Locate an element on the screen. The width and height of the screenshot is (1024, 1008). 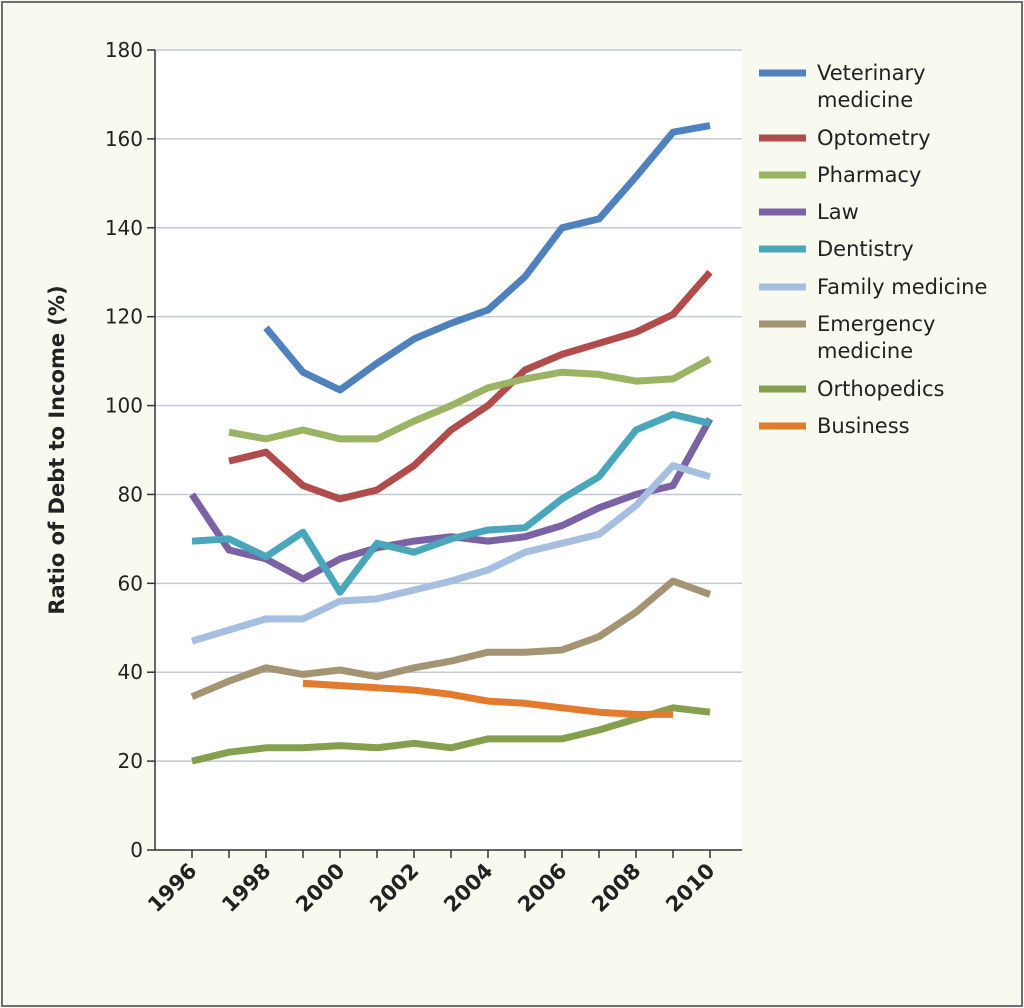
x-tick-label-2008: 2008 is located at coordinates (616, 888).